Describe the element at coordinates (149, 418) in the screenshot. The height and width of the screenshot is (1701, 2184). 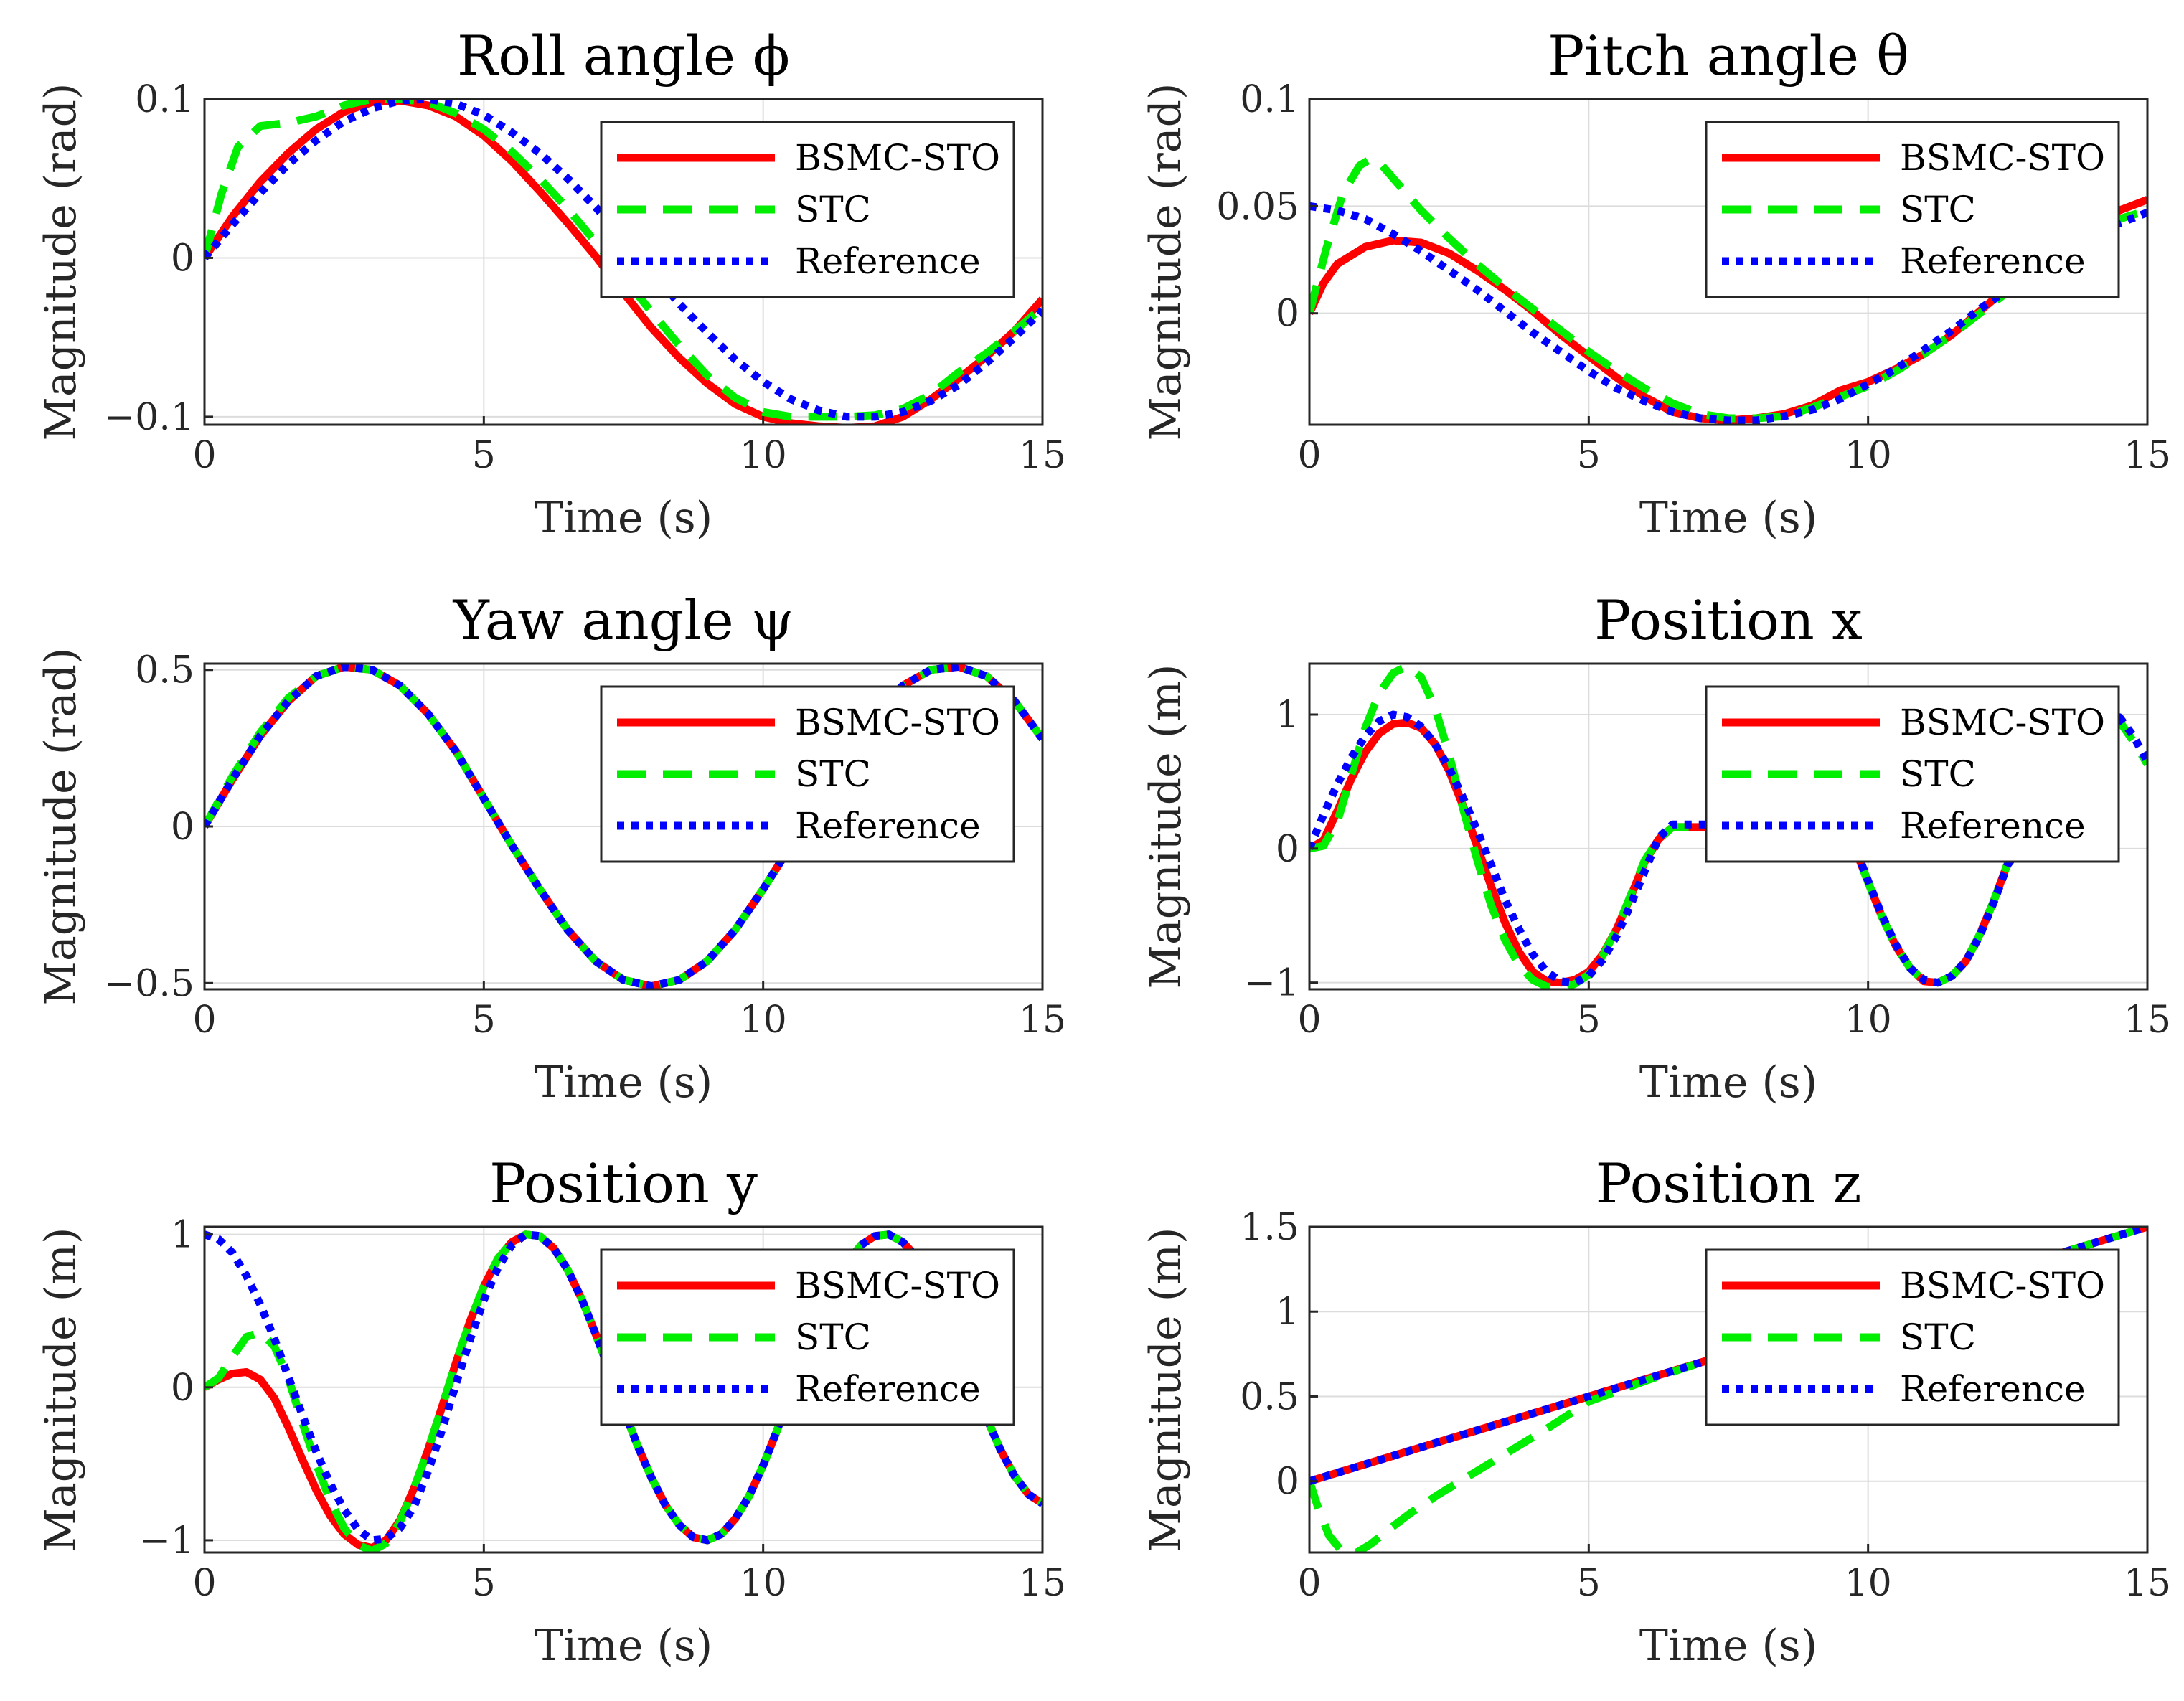
I see `y-tick-label: −0.1` at that location.